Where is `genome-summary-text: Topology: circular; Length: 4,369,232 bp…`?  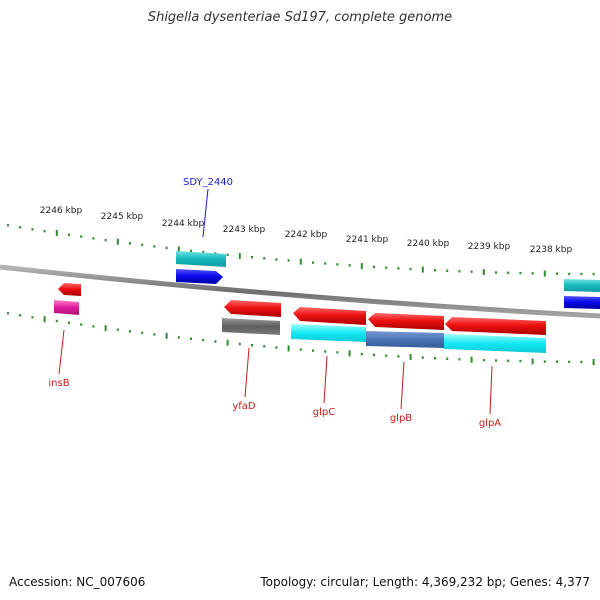
genome-summary-text: Topology: circular; Length: 4,369,232 bp… is located at coordinates (425, 582).